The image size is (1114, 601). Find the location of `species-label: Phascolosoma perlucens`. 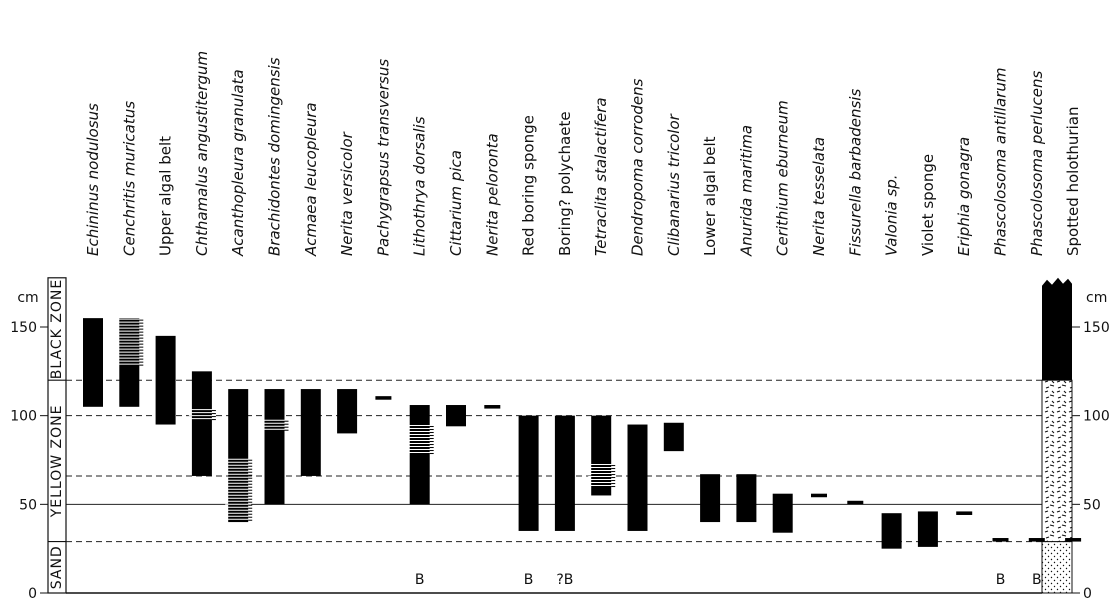

species-label: Phascolosoma perlucens is located at coordinates (1037, 163).